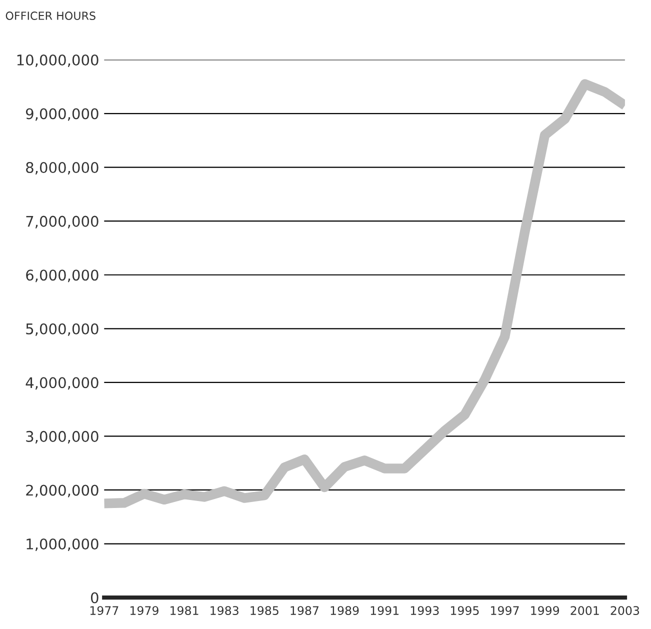 The height and width of the screenshot is (629, 651). Describe the element at coordinates (584, 611) in the screenshot. I see `x-tick-label: 2001` at that location.